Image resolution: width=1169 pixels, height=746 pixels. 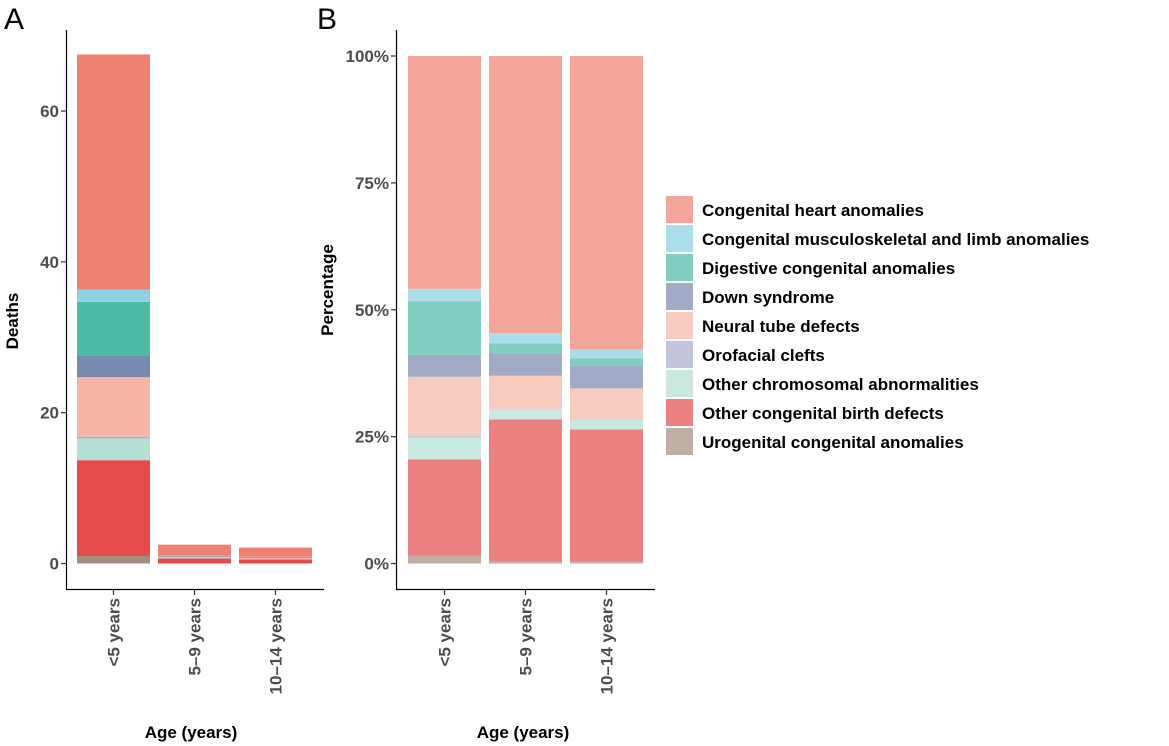 I want to click on y-tick-label: 25%, so click(x=372, y=437).